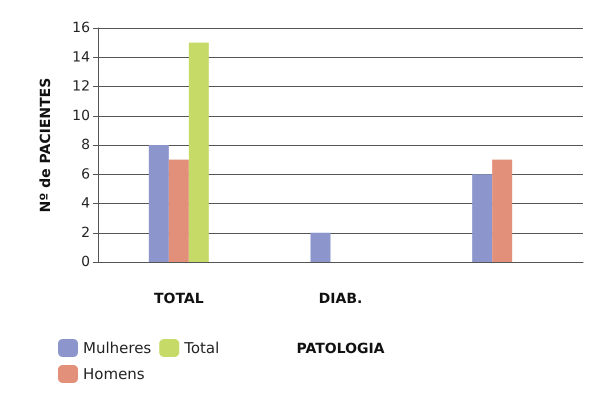 The image size is (603, 408). Describe the element at coordinates (81, 86) in the screenshot. I see `y-tick-label: 12` at that location.